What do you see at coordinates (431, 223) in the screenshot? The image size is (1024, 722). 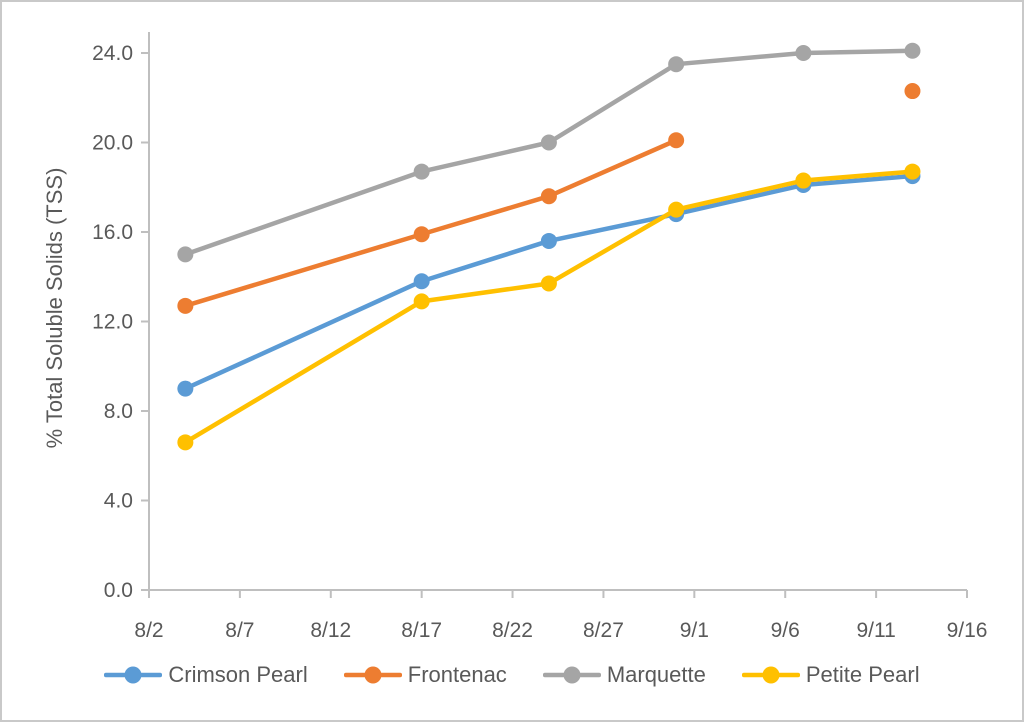 I see `series-line-frontenac` at bounding box center [431, 223].